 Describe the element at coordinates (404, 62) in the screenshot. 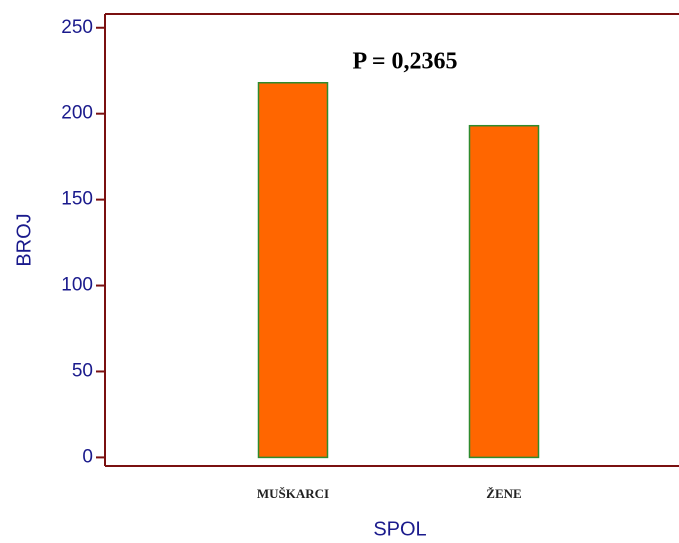

I see `annotation: P = 0,2365` at that location.